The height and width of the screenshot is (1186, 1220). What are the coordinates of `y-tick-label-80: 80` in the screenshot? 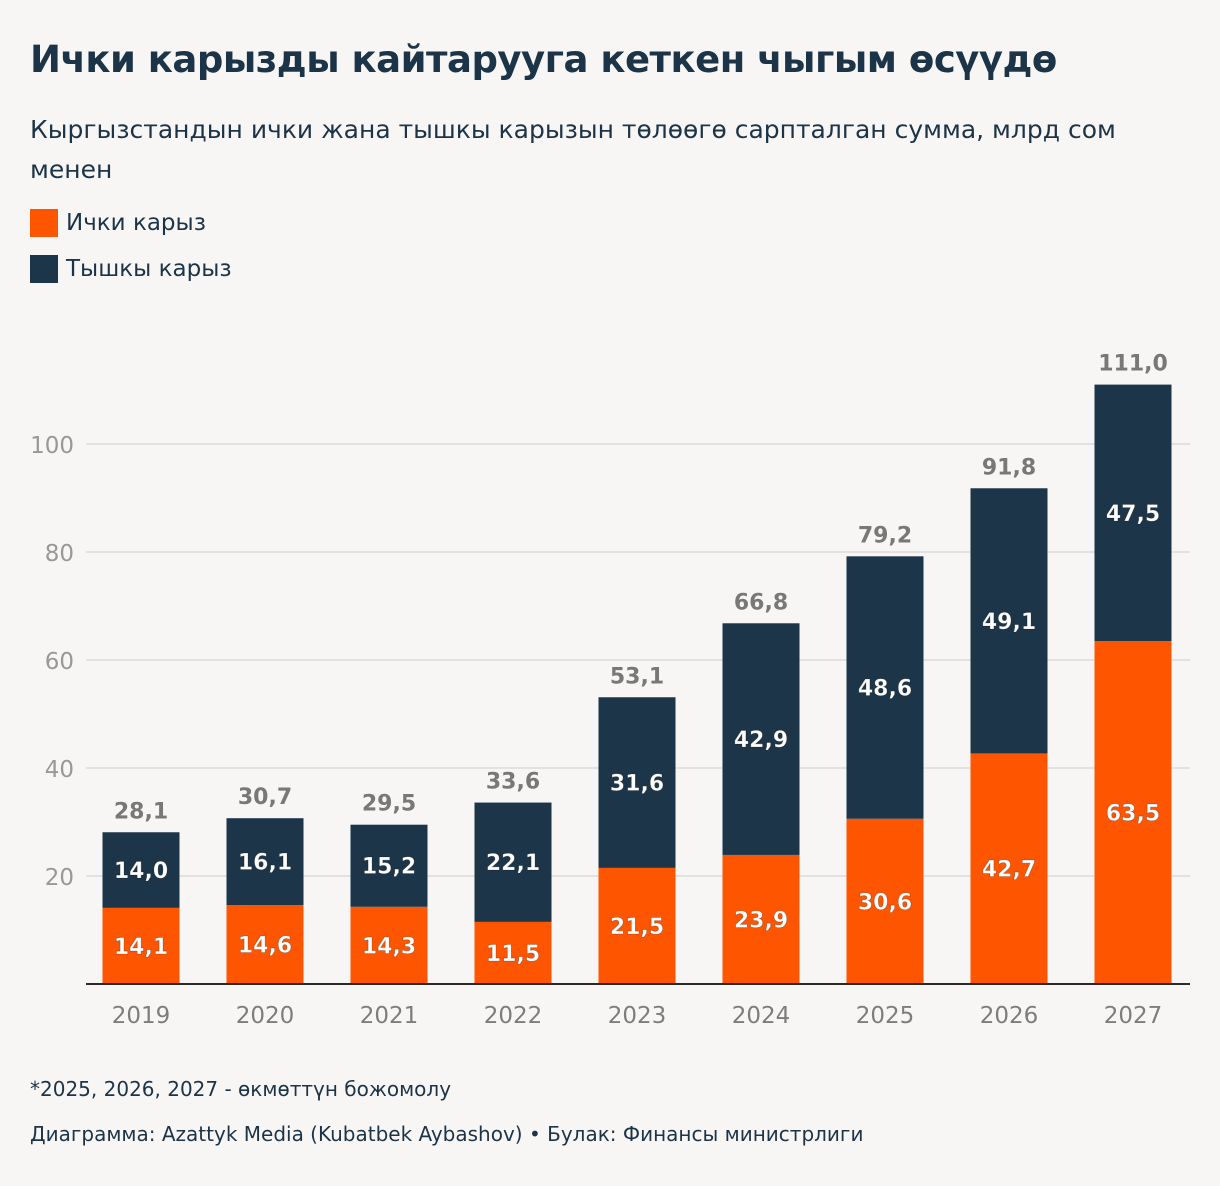 It's located at (59, 554).